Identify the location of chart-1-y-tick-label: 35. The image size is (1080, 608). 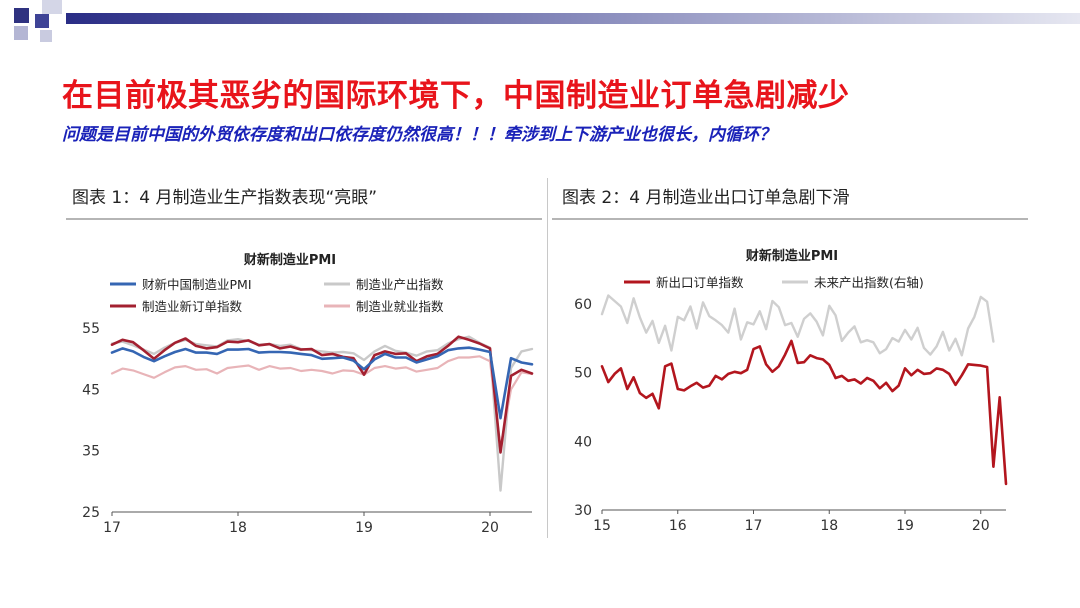
(91, 452).